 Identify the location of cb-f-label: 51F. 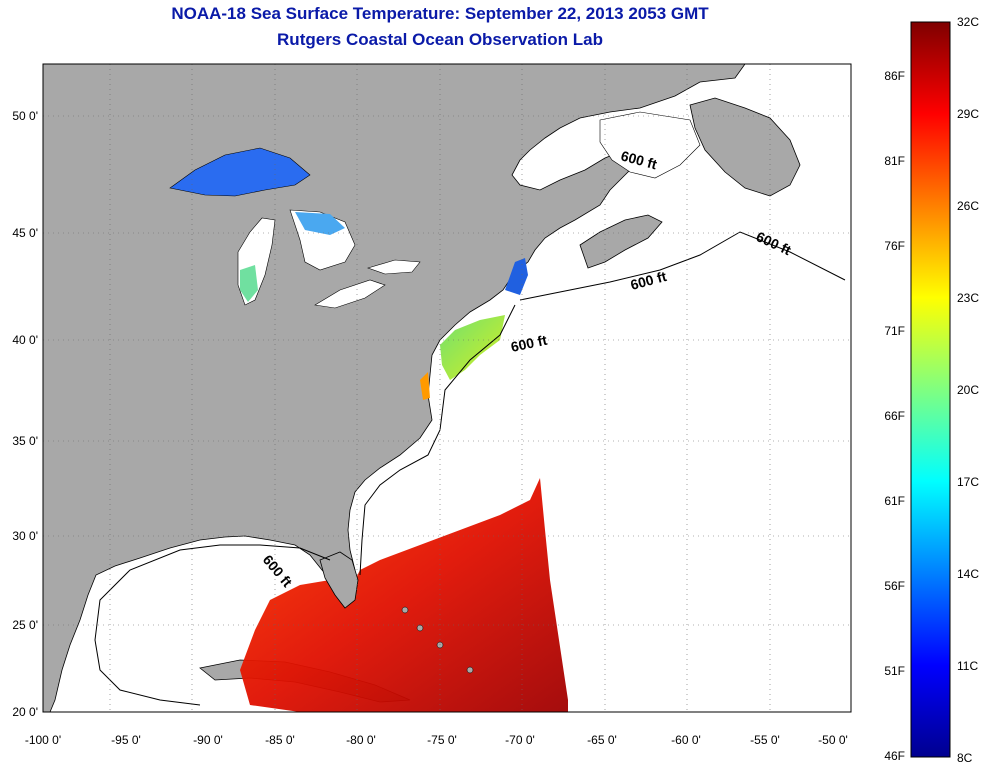
(894, 671).